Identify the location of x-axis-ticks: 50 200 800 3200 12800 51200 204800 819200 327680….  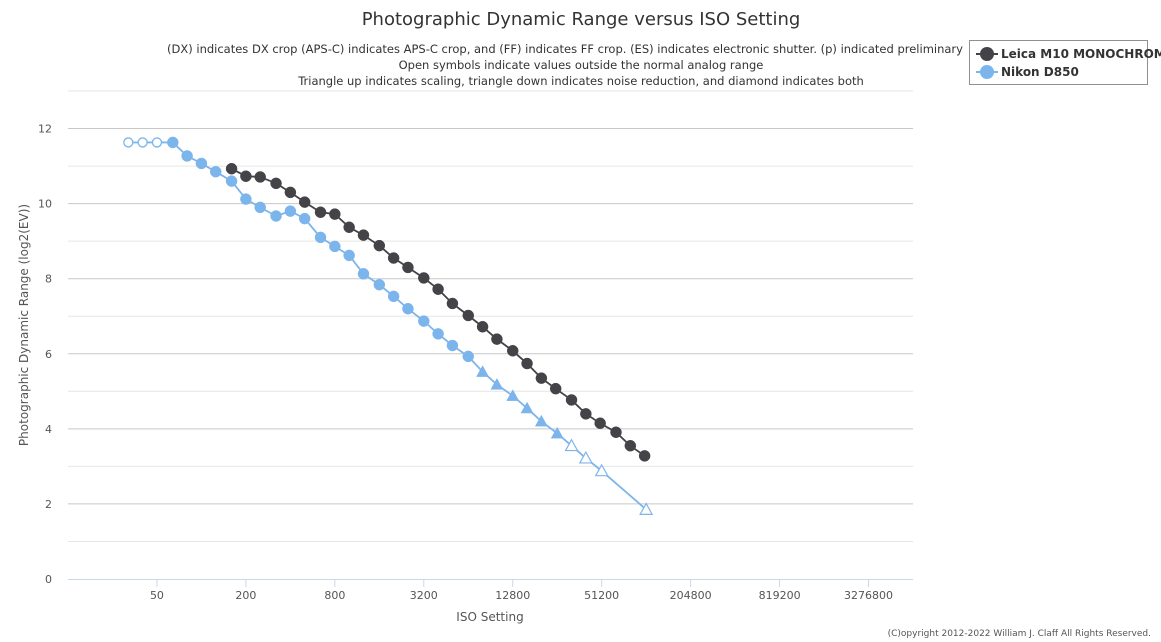
(521, 590).